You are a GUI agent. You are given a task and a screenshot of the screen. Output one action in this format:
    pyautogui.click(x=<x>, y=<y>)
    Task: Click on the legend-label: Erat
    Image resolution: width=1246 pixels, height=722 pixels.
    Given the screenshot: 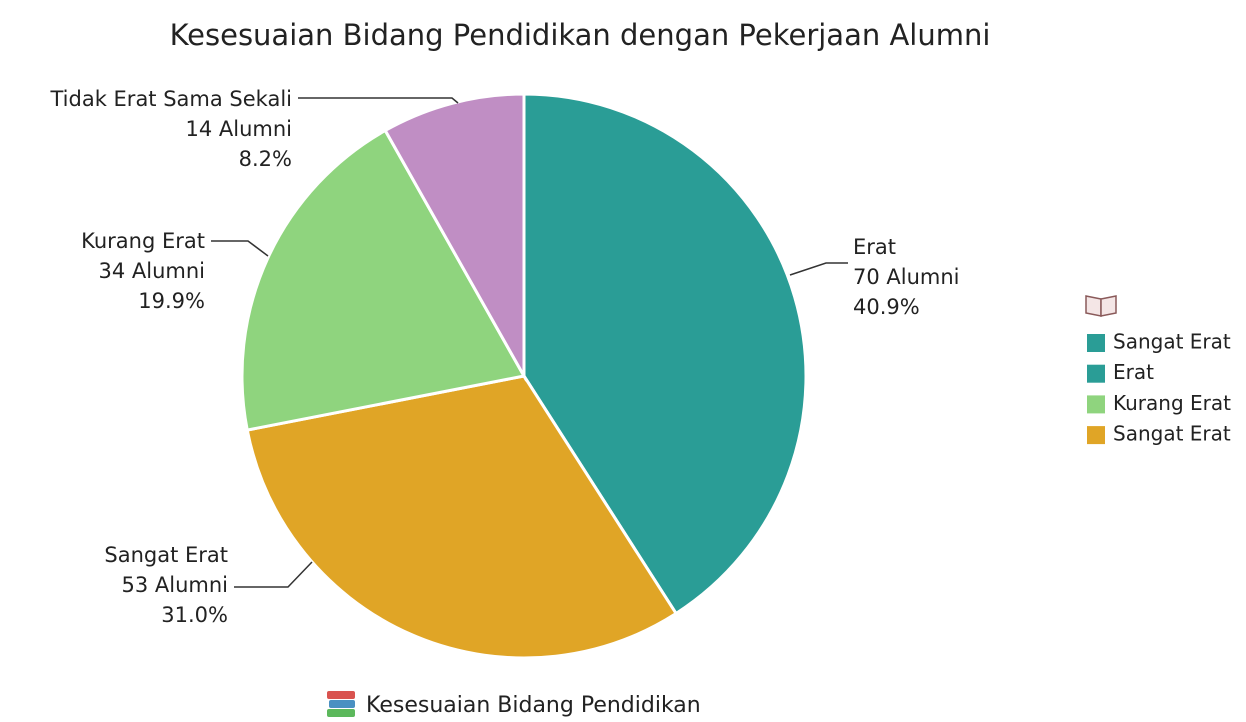 What is the action you would take?
    pyautogui.click(x=1133, y=372)
    